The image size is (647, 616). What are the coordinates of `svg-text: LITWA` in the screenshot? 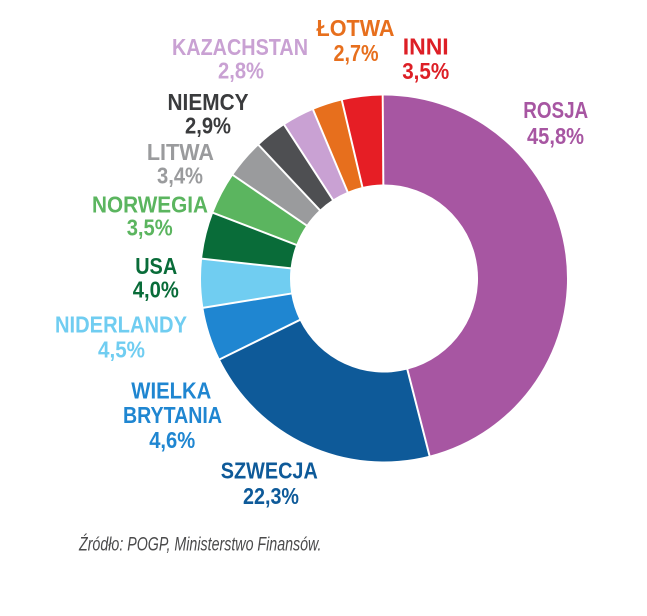 It's located at (180, 152).